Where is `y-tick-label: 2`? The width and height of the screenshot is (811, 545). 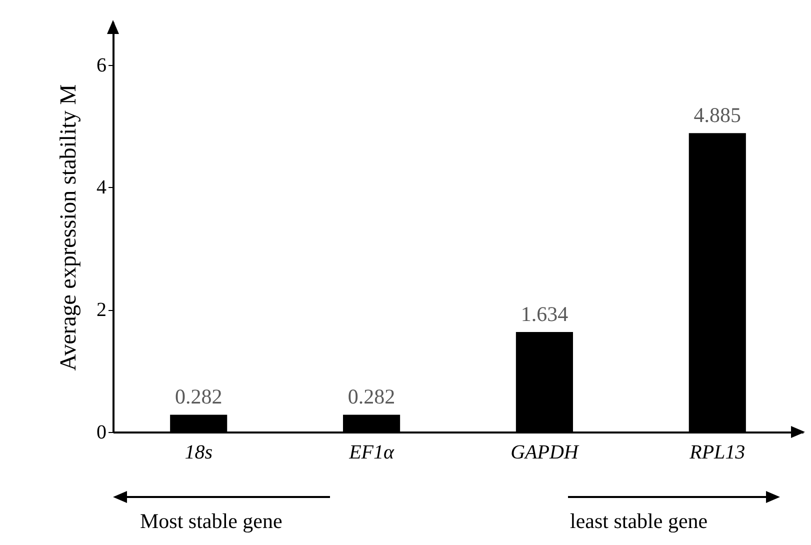
y-tick-label: 2 is located at coordinates (101, 310).